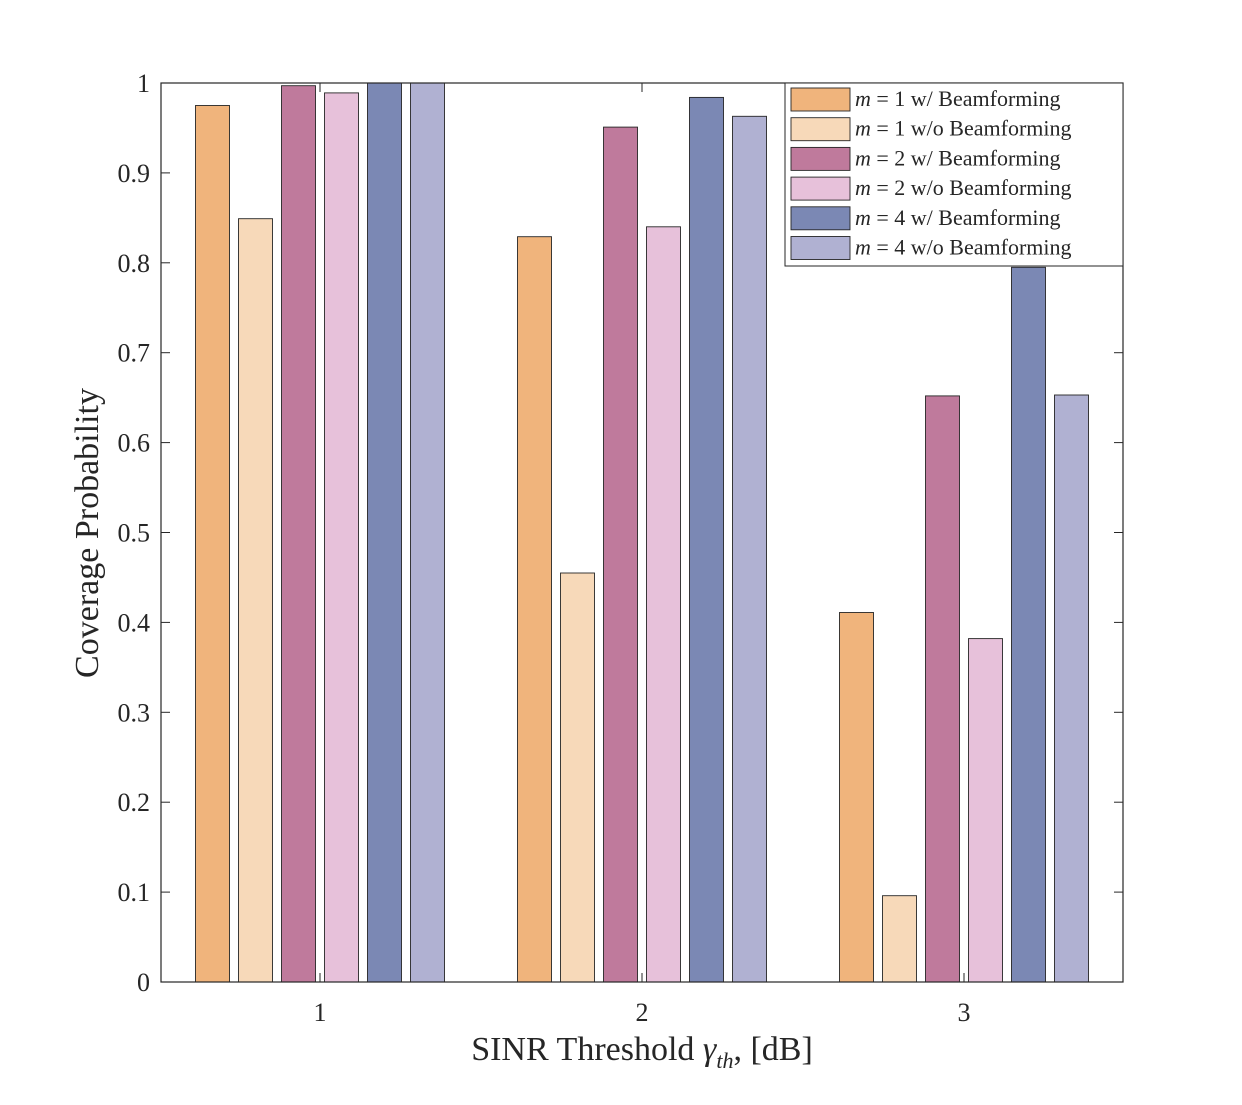 Image resolution: width=1242 pixels, height=1105 pixels. Describe the element at coordinates (134, 443) in the screenshot. I see `y-tick-label: 0.6` at that location.